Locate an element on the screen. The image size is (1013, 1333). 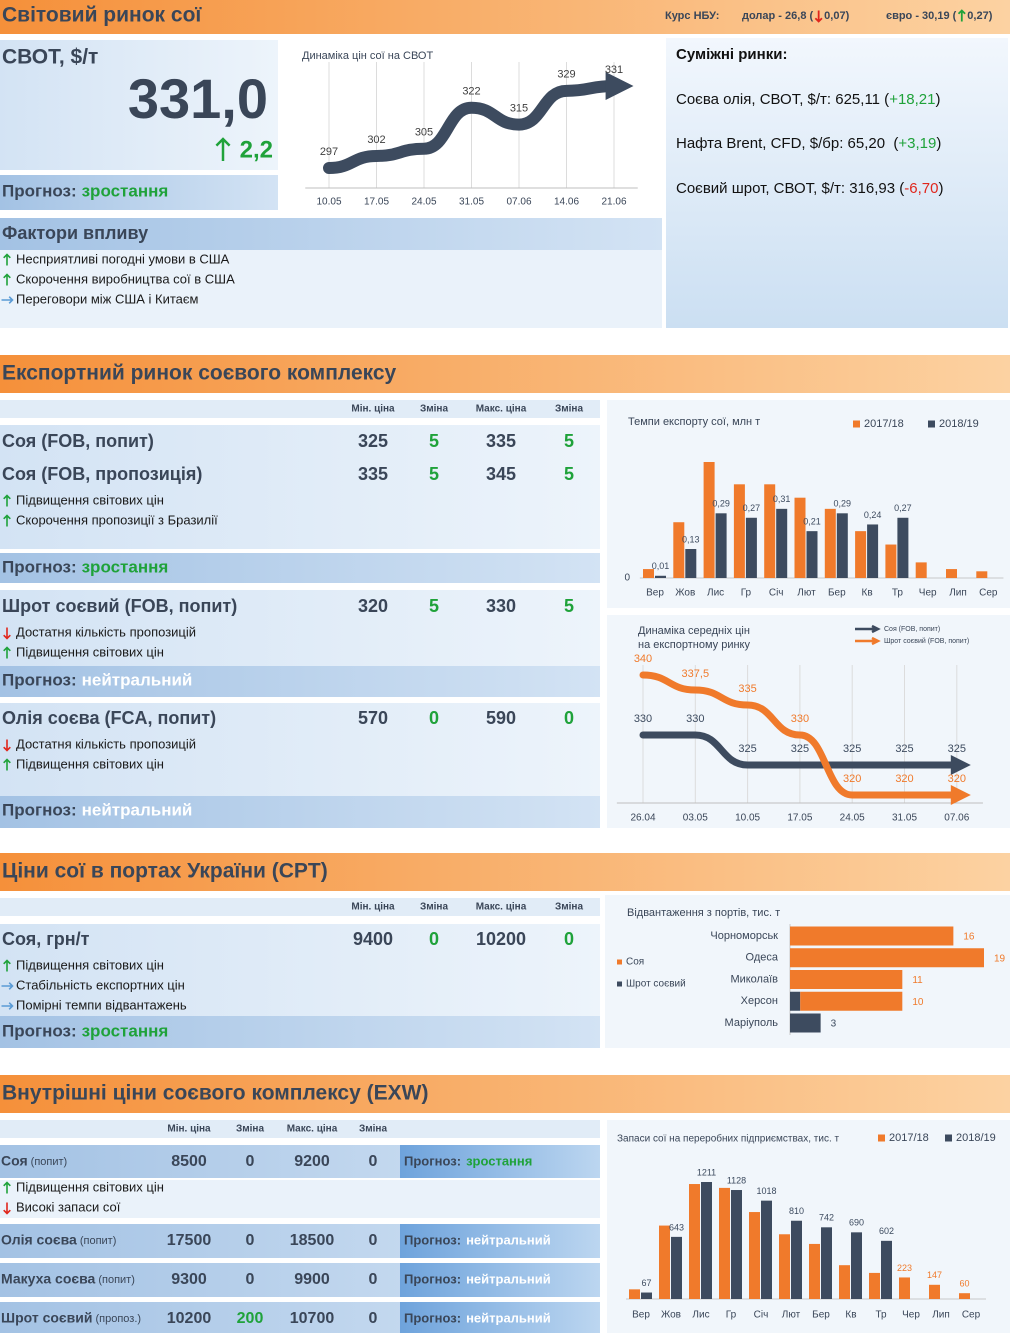
x-tick-label: Лис is located at coordinates (715, 593).